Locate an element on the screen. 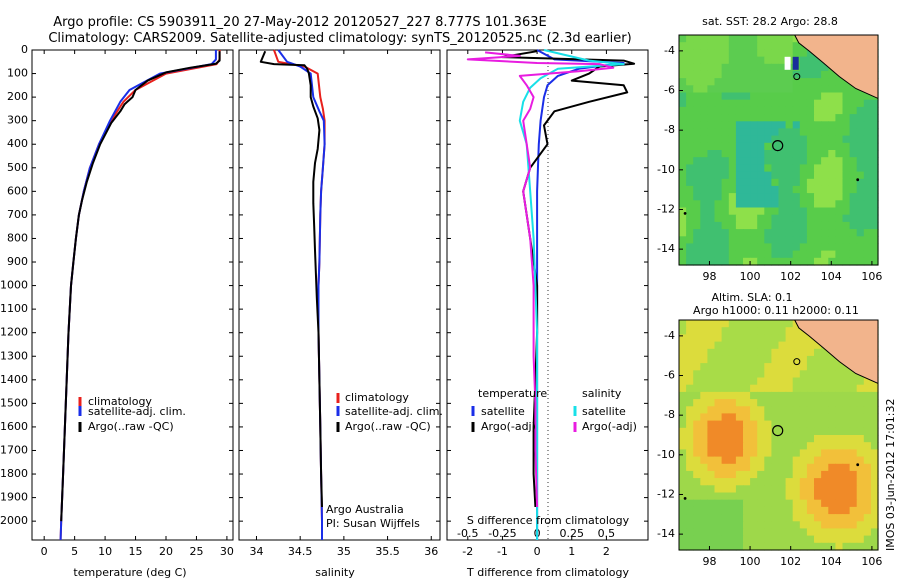  series-line-t-satellite is located at coordinates (580, 294).